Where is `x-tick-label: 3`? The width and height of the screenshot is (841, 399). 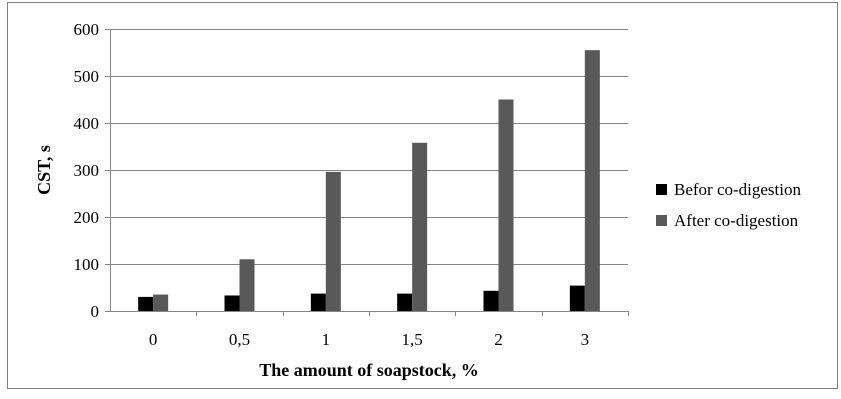
x-tick-label: 3 is located at coordinates (585, 339).